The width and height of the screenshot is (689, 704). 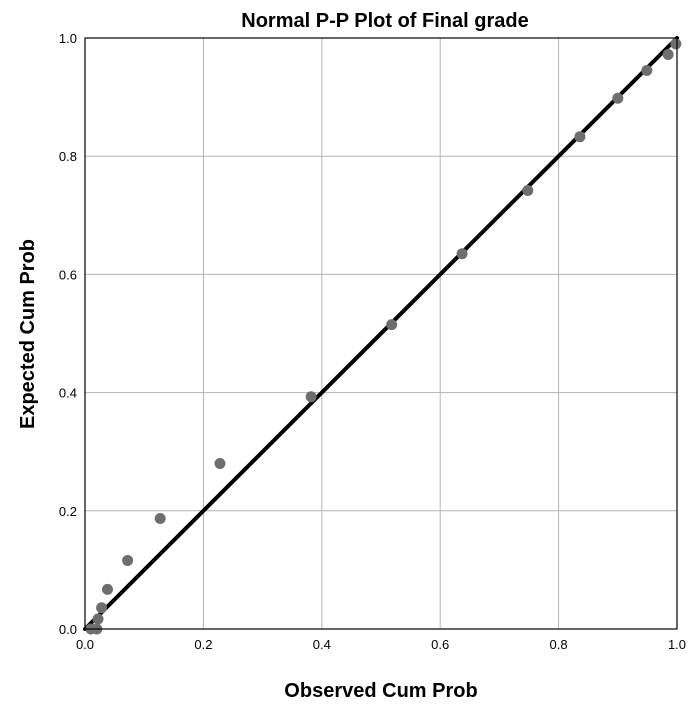 I want to click on x-tick-label-0: 0.0, so click(x=85, y=644).